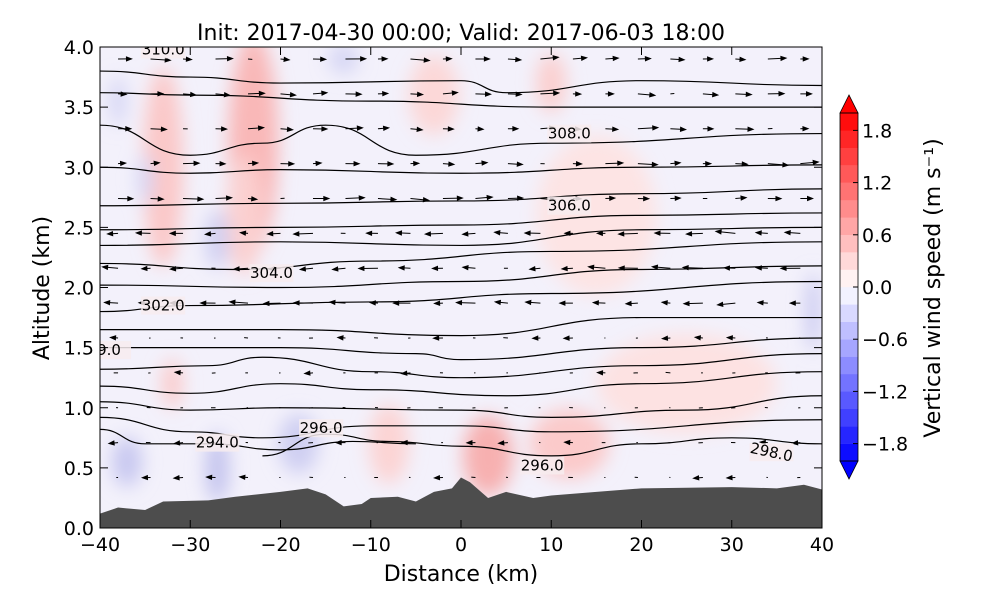 This screenshot has height=600, width=1000. I want to click on contour-label: 310.0, so click(163, 49).